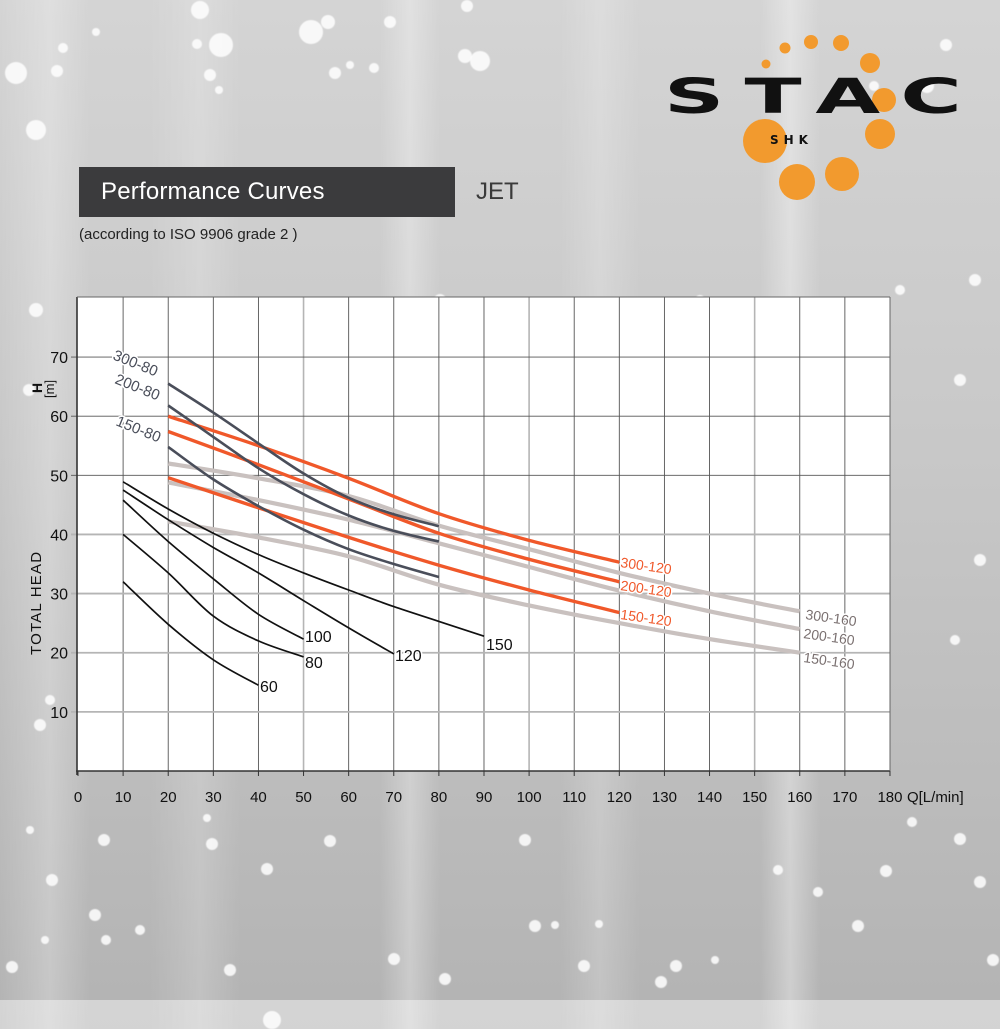 This screenshot has height=1029, width=1000. What do you see at coordinates (619, 797) in the screenshot?
I see `x-tick-label: 120` at bounding box center [619, 797].